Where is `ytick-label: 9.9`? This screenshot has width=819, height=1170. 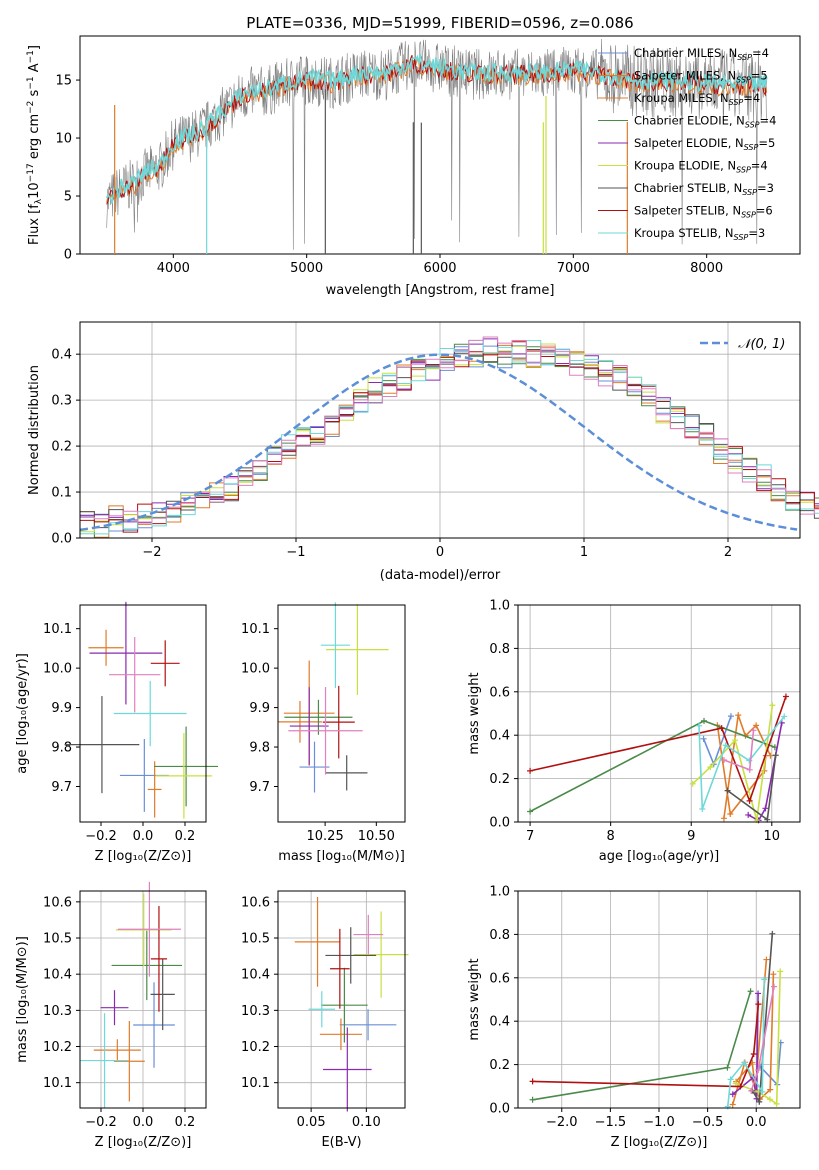
ytick-label: 9.9 is located at coordinates (61, 708).